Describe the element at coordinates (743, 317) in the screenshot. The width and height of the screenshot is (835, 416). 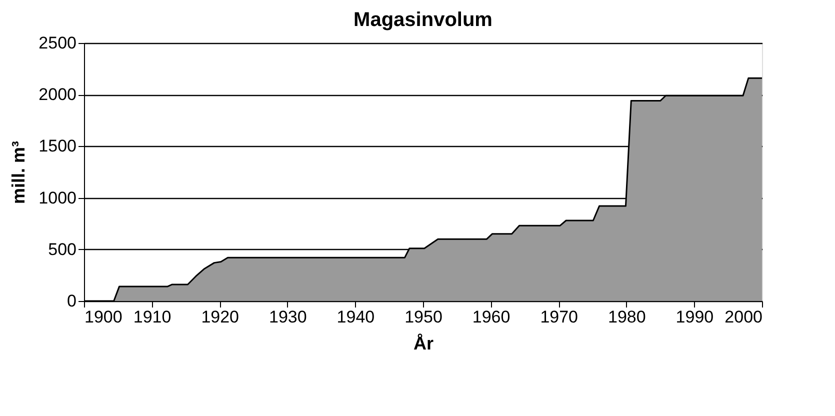
I see `x-tick-label: 2000` at that location.